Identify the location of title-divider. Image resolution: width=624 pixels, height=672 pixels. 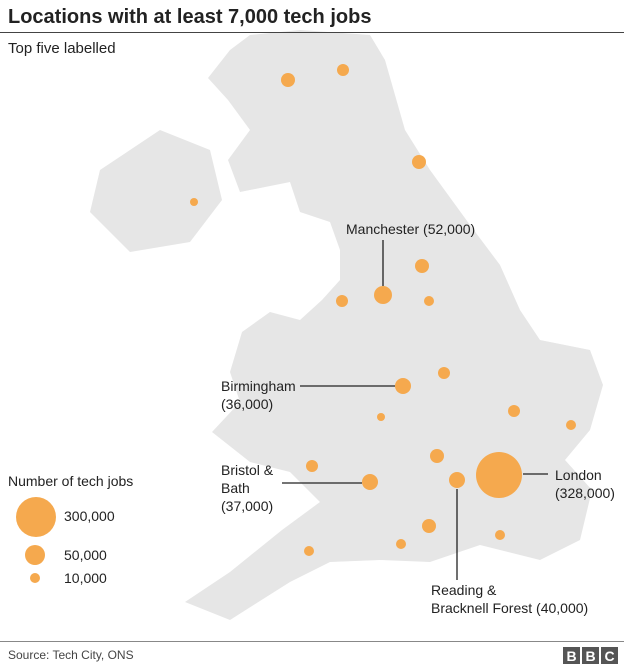
(312, 32).